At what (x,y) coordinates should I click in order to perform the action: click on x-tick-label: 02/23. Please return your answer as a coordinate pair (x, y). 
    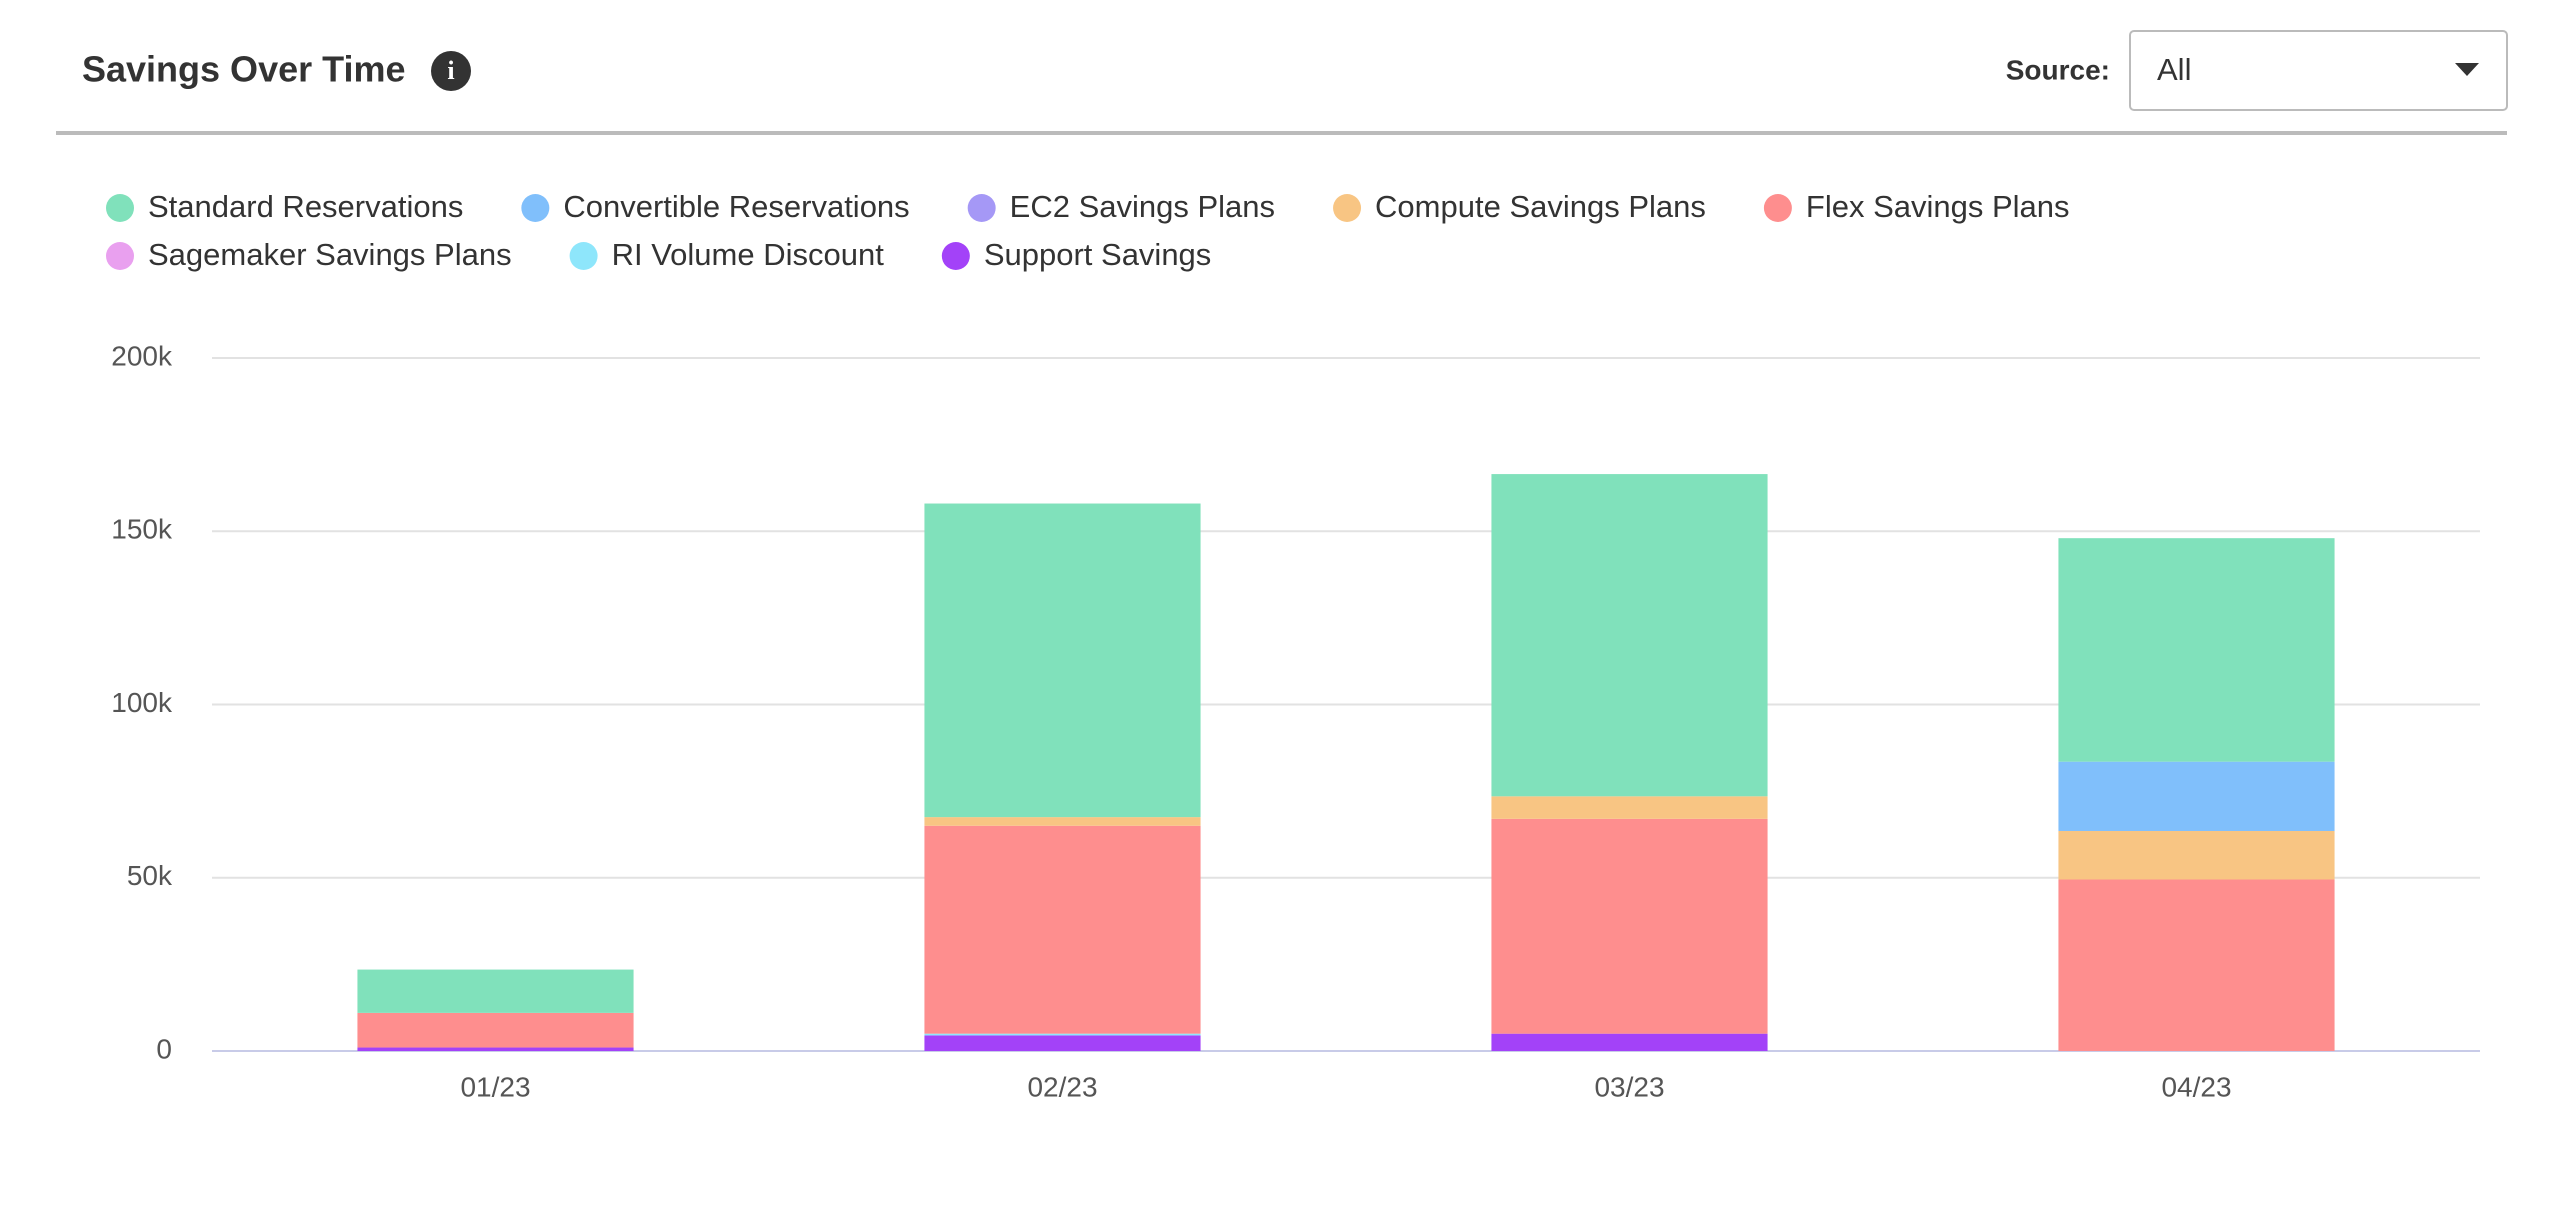
    Looking at the image, I should click on (1062, 1086).